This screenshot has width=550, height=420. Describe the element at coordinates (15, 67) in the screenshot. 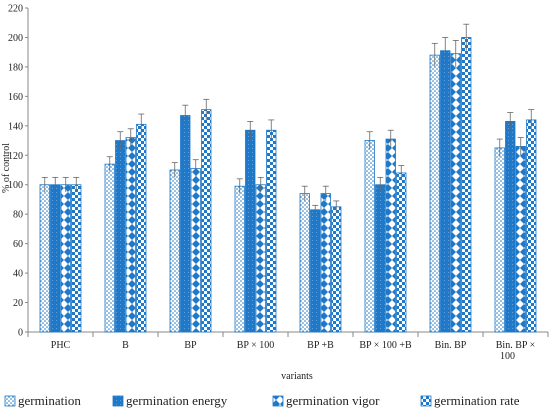

I see `y-tick-label: 180` at that location.